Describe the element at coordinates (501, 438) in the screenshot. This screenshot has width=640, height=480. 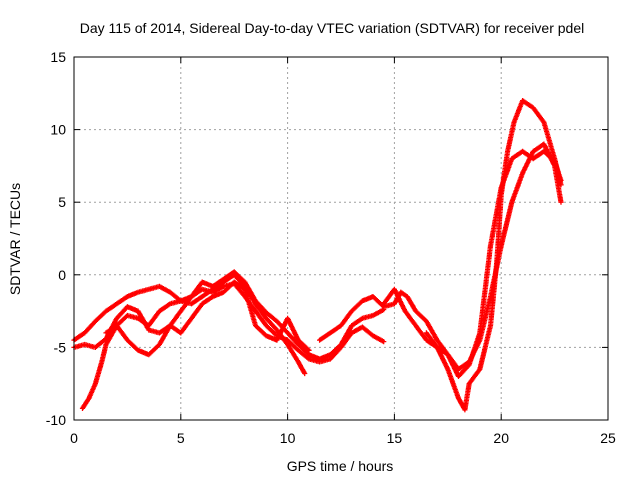
I see `x-tick-label: 20` at that location.